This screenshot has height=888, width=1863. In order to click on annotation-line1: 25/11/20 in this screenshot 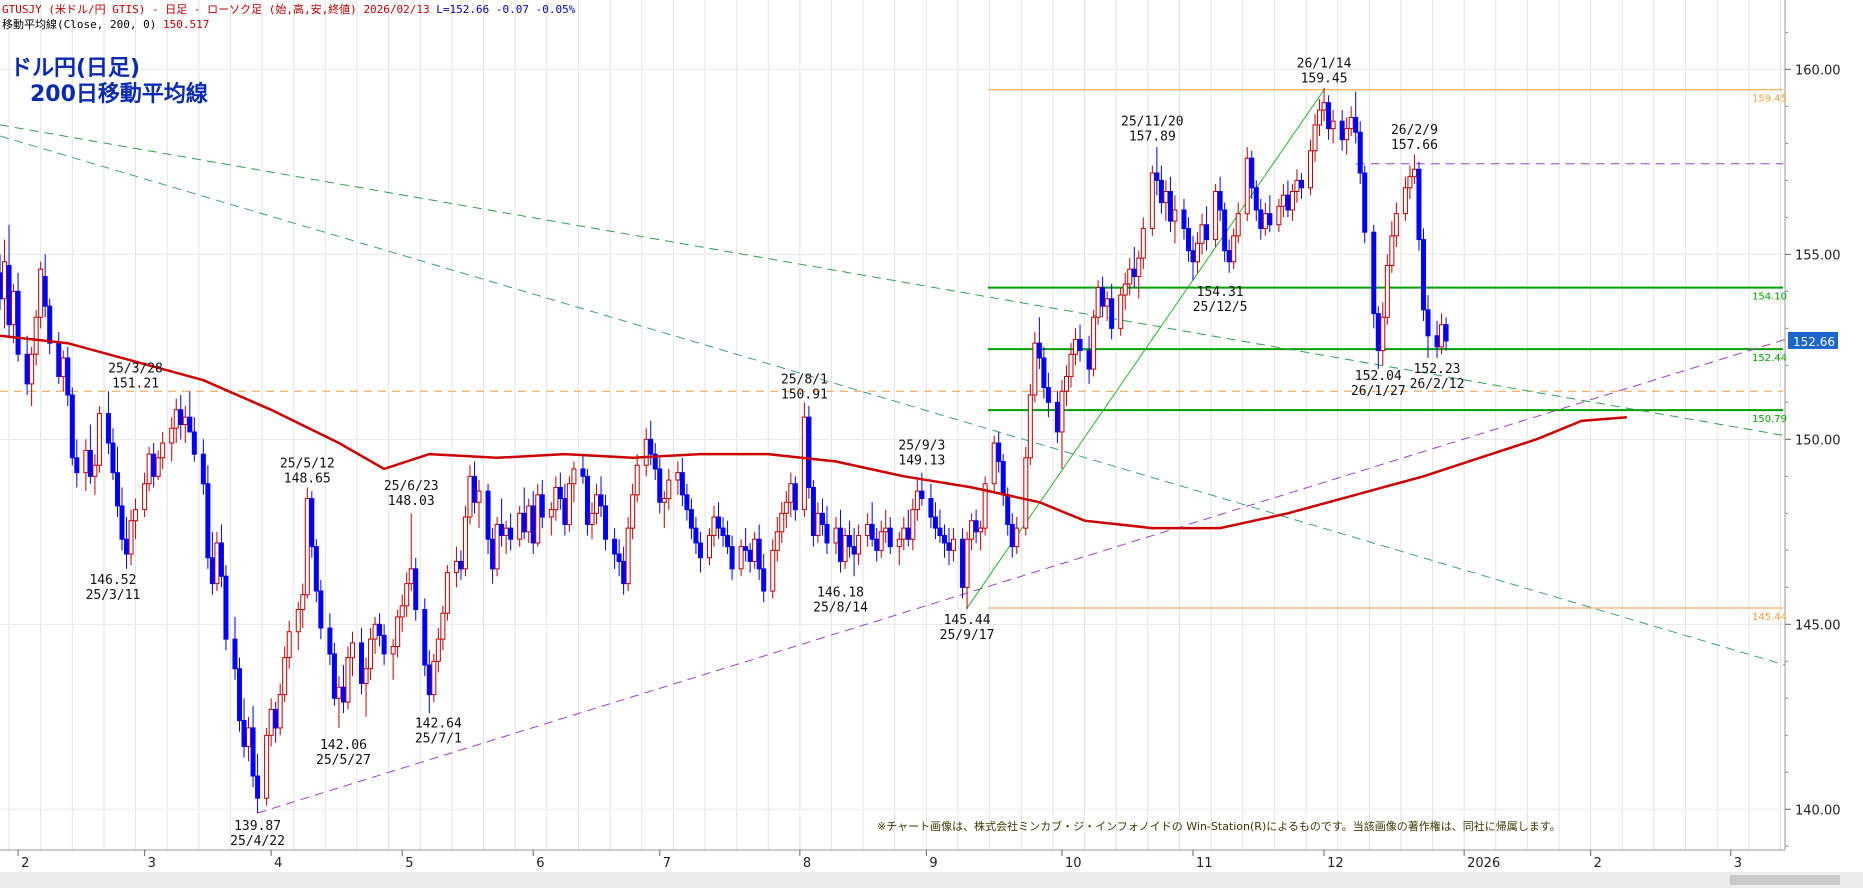, I will do `click(1152, 121)`.